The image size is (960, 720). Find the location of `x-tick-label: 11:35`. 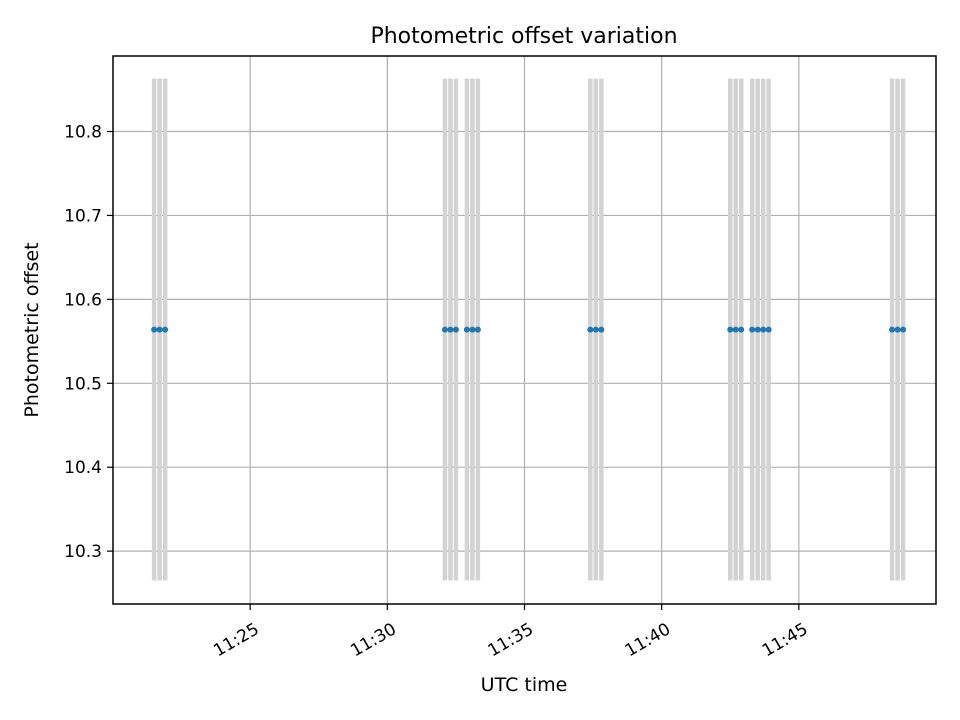

x-tick-label: 11:35 is located at coordinates (511, 640).